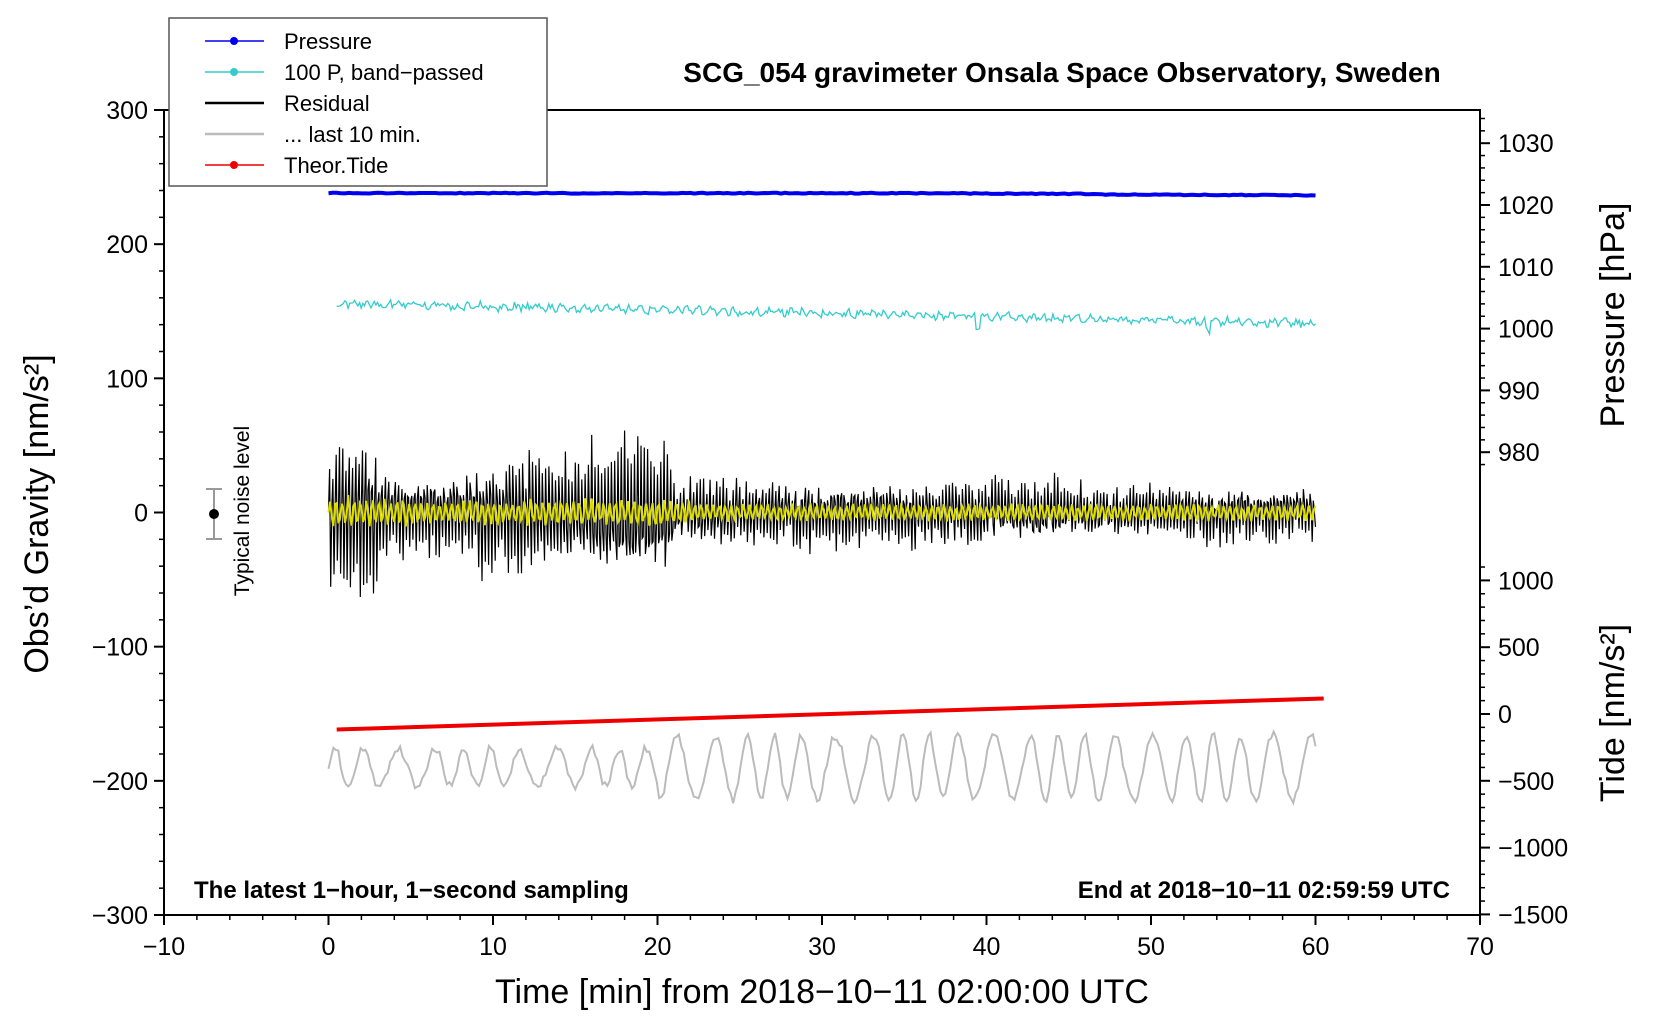  What do you see at coordinates (822, 947) in the screenshot?
I see `x-tick-label: 30` at bounding box center [822, 947].